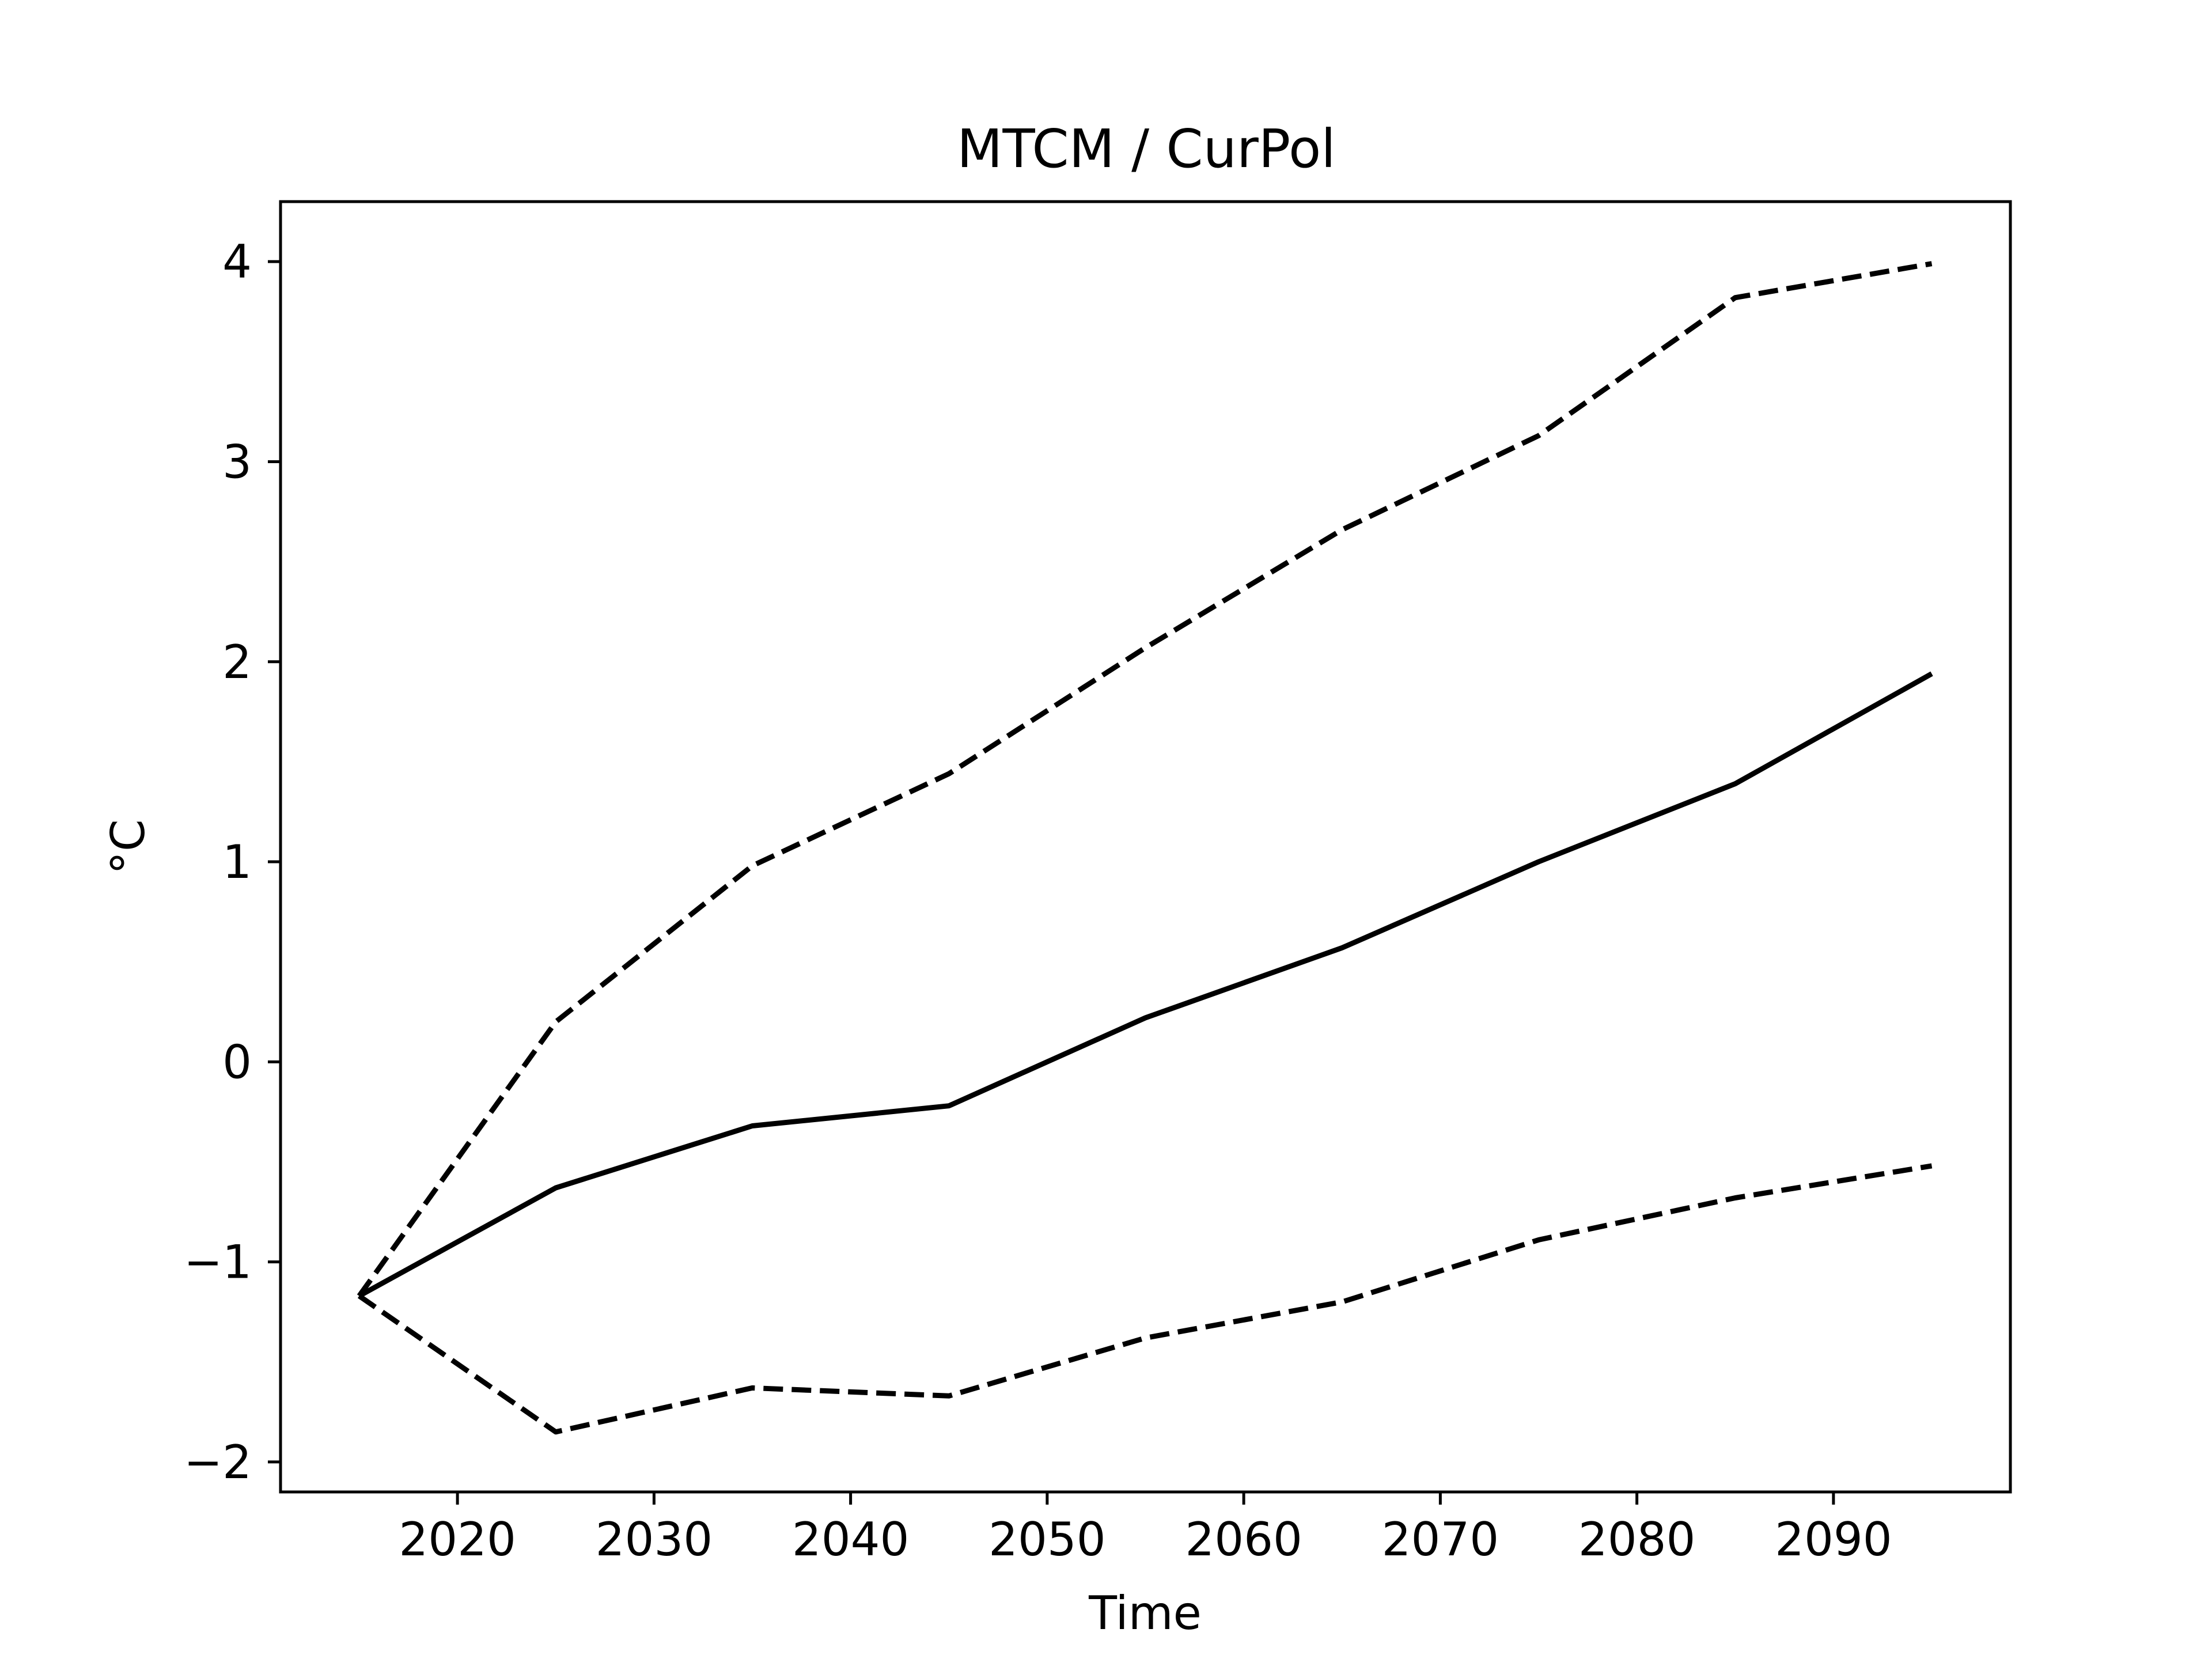 The image size is (2212, 1659). What do you see at coordinates (654, 1539) in the screenshot?
I see `x-tick-label: 2030` at bounding box center [654, 1539].